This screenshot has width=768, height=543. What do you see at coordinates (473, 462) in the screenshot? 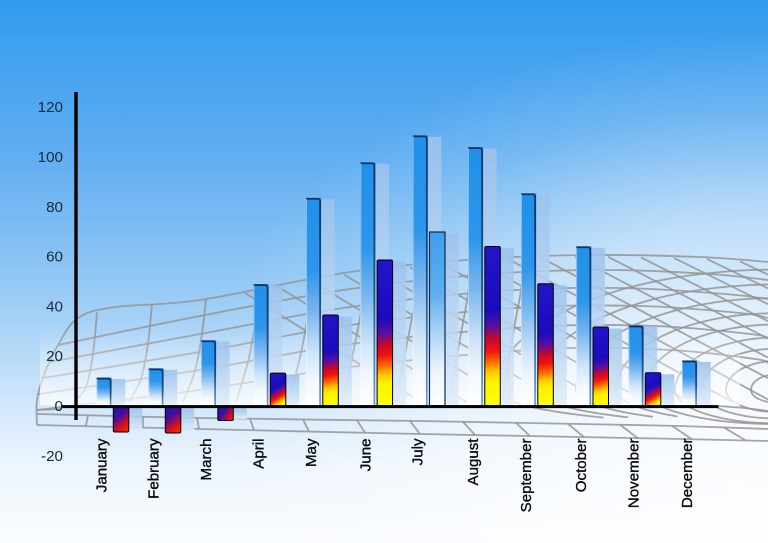
I see `svg-text: August` at bounding box center [473, 462].